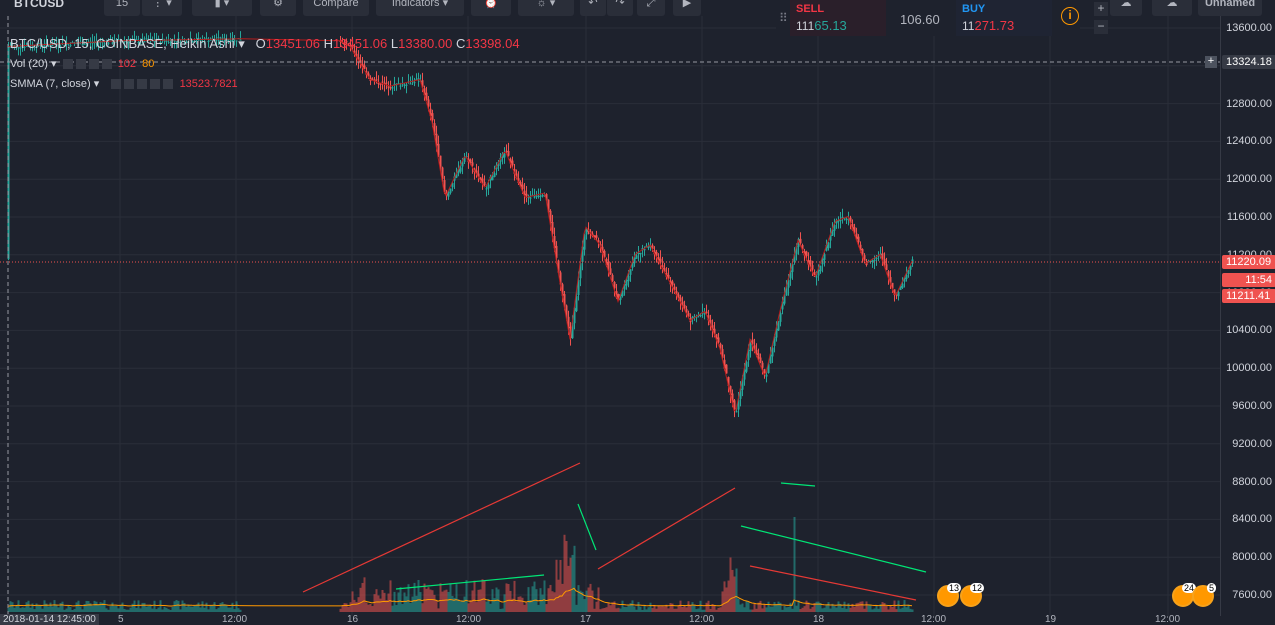  What do you see at coordinates (1249, 217) in the screenshot?
I see `price-tick-label: 11600.00` at bounding box center [1249, 217].